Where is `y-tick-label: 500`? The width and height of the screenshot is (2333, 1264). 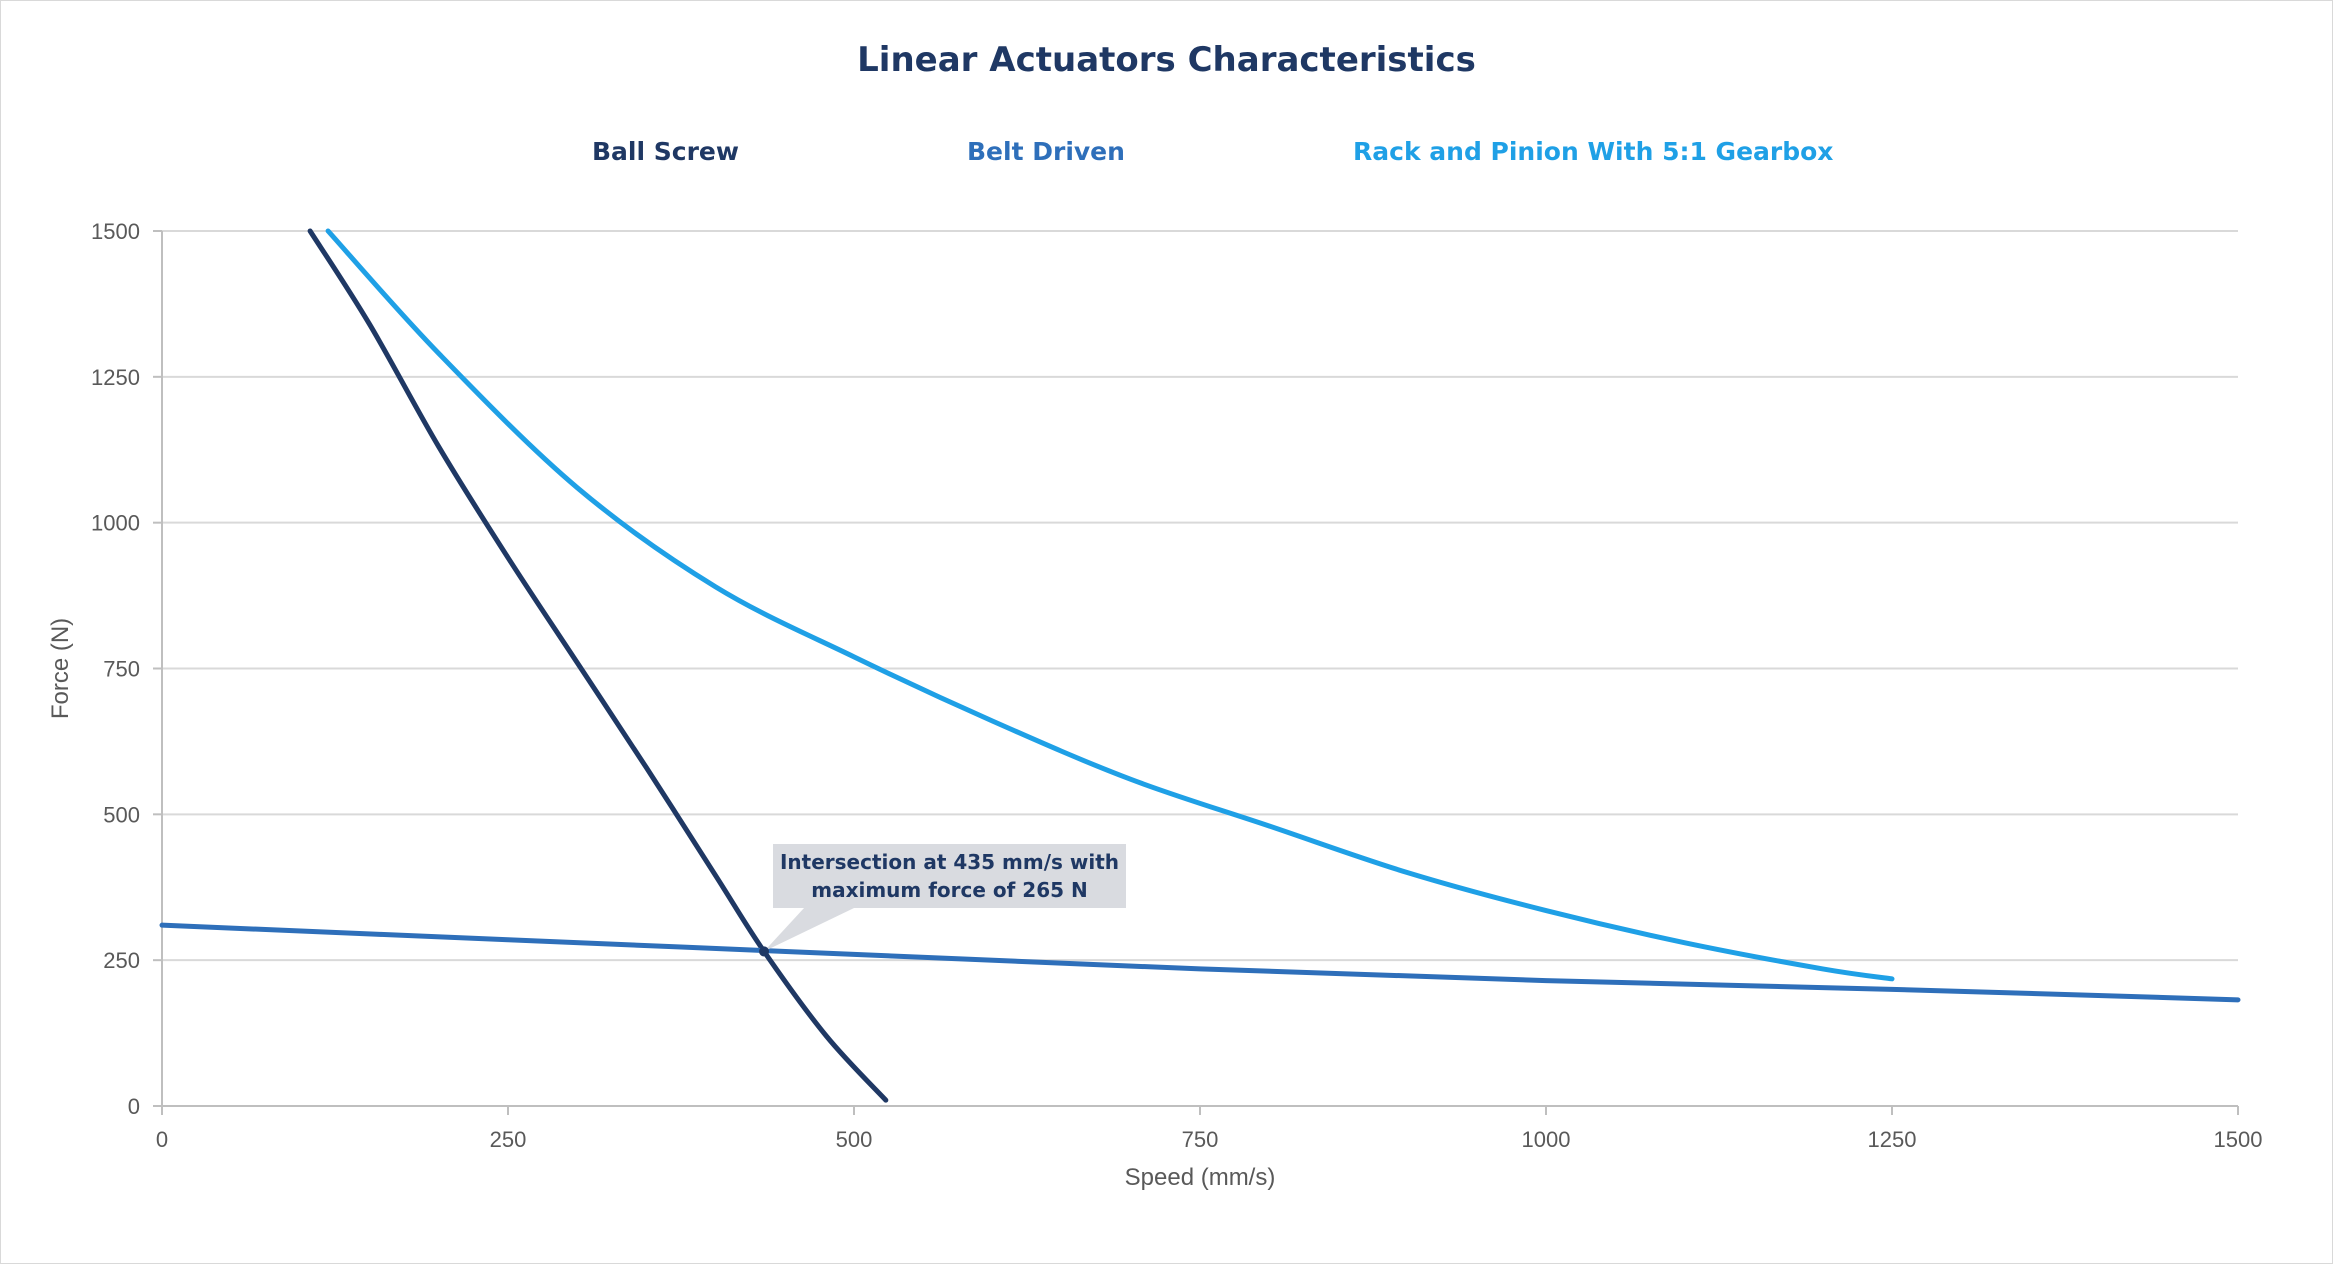 y-tick-label: 500 is located at coordinates (121, 814).